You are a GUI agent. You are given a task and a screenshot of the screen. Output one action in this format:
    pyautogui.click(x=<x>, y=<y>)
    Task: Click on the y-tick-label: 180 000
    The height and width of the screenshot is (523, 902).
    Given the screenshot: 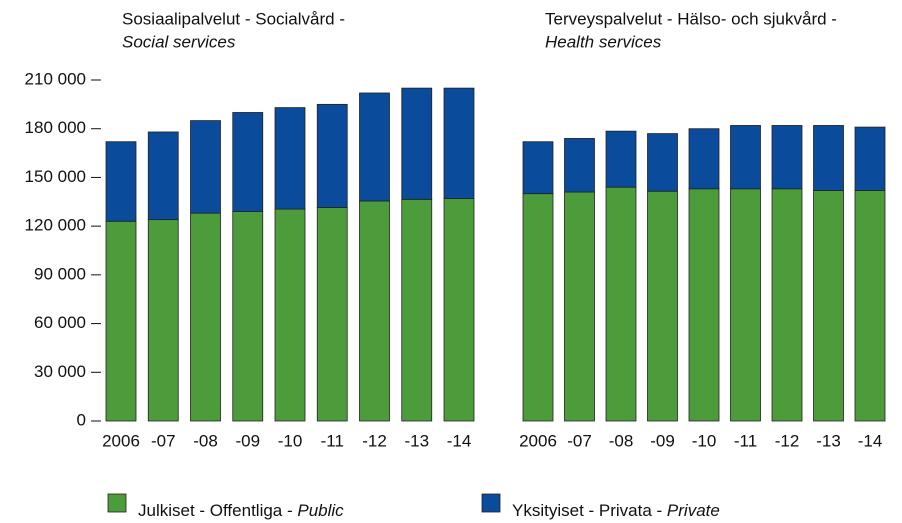 What is the action you would take?
    pyautogui.click(x=55, y=127)
    